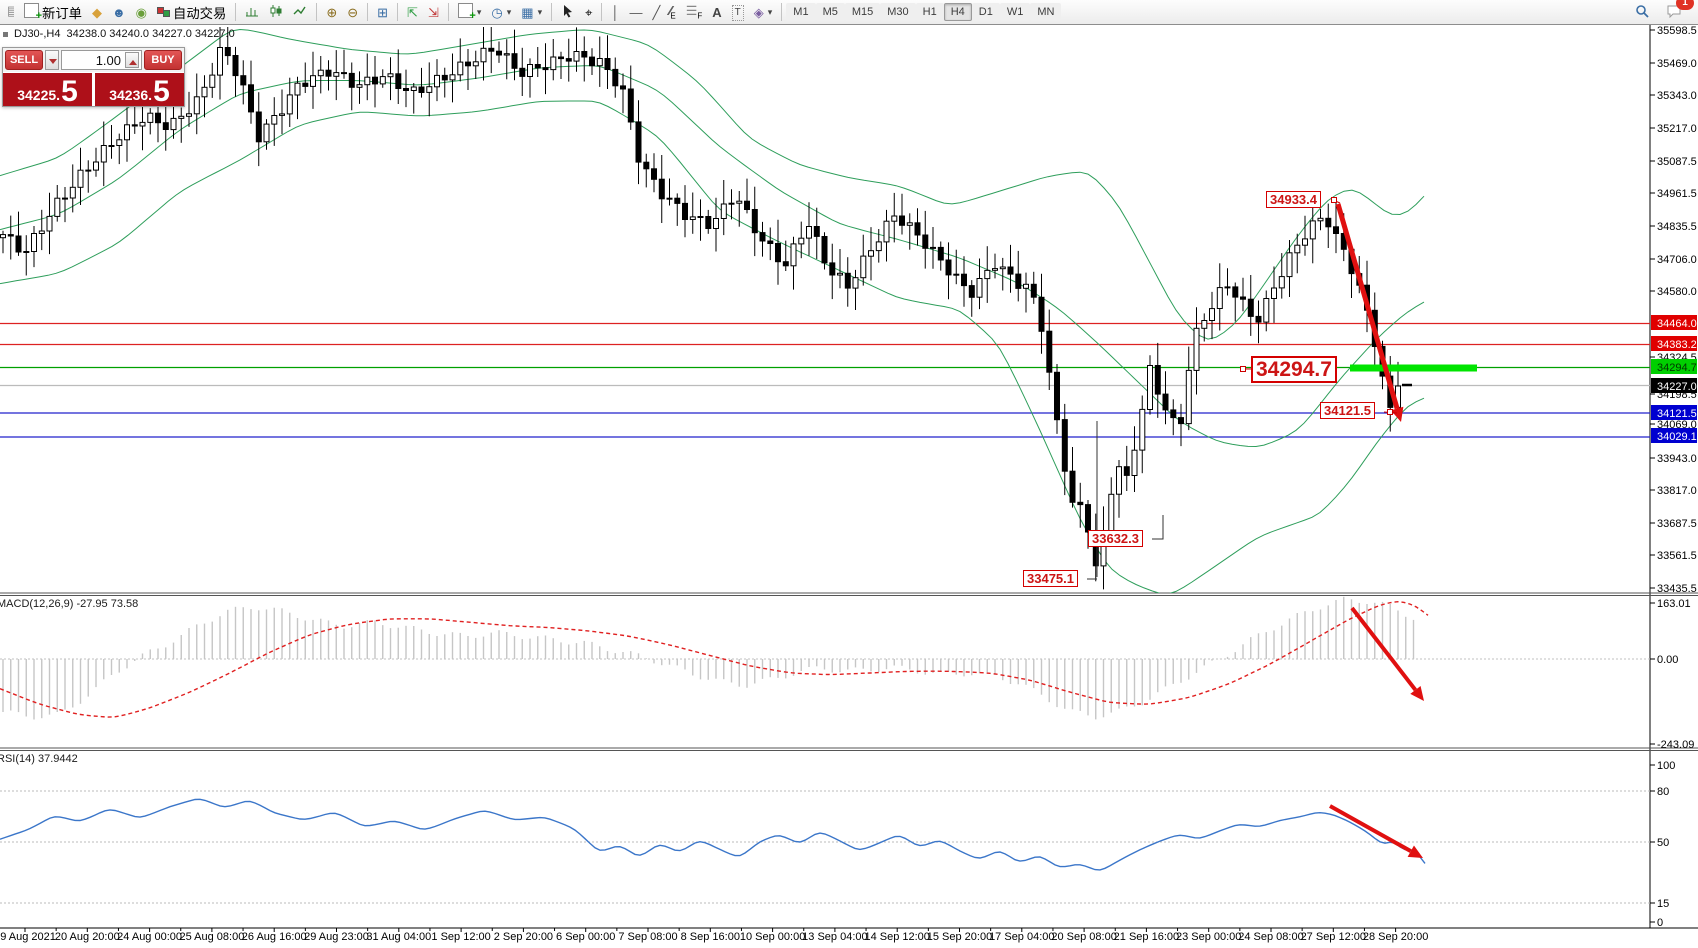 Image resolution: width=1698 pixels, height=948 pixels. Describe the element at coordinates (1115, 538) in the screenshot. I see `price-annotation-label: 33632.3` at that location.